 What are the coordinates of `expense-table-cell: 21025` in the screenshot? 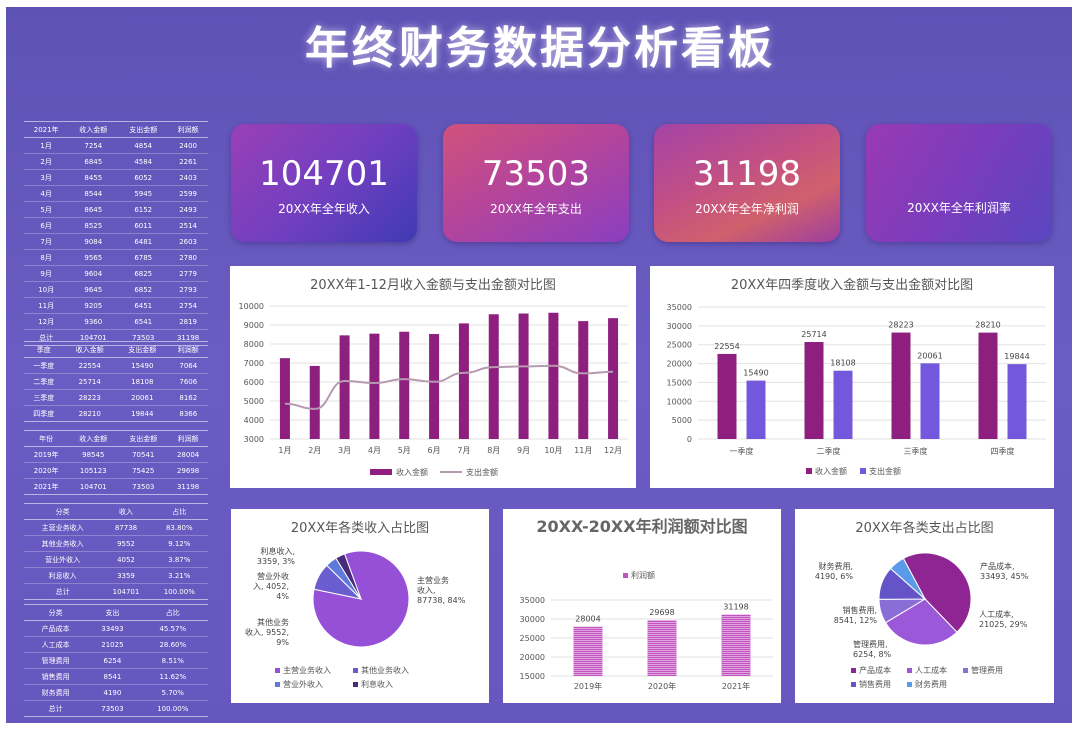 It's located at (112, 644).